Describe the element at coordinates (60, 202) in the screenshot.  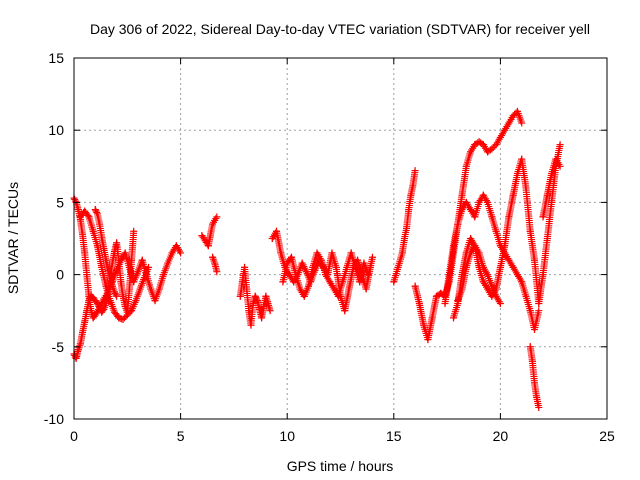
I see `y-tick-label: 5` at that location.